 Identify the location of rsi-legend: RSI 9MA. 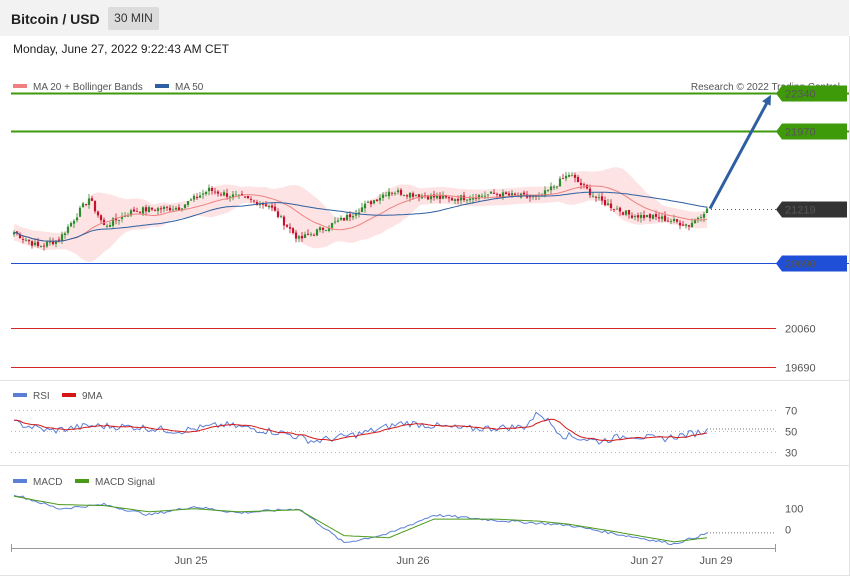
(58, 396).